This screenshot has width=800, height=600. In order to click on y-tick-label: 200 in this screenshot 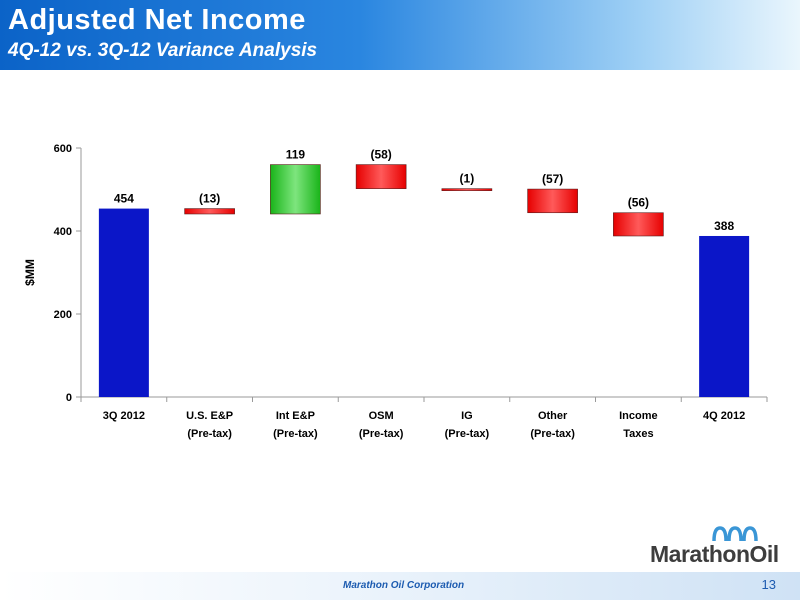, I will do `click(63, 315)`.